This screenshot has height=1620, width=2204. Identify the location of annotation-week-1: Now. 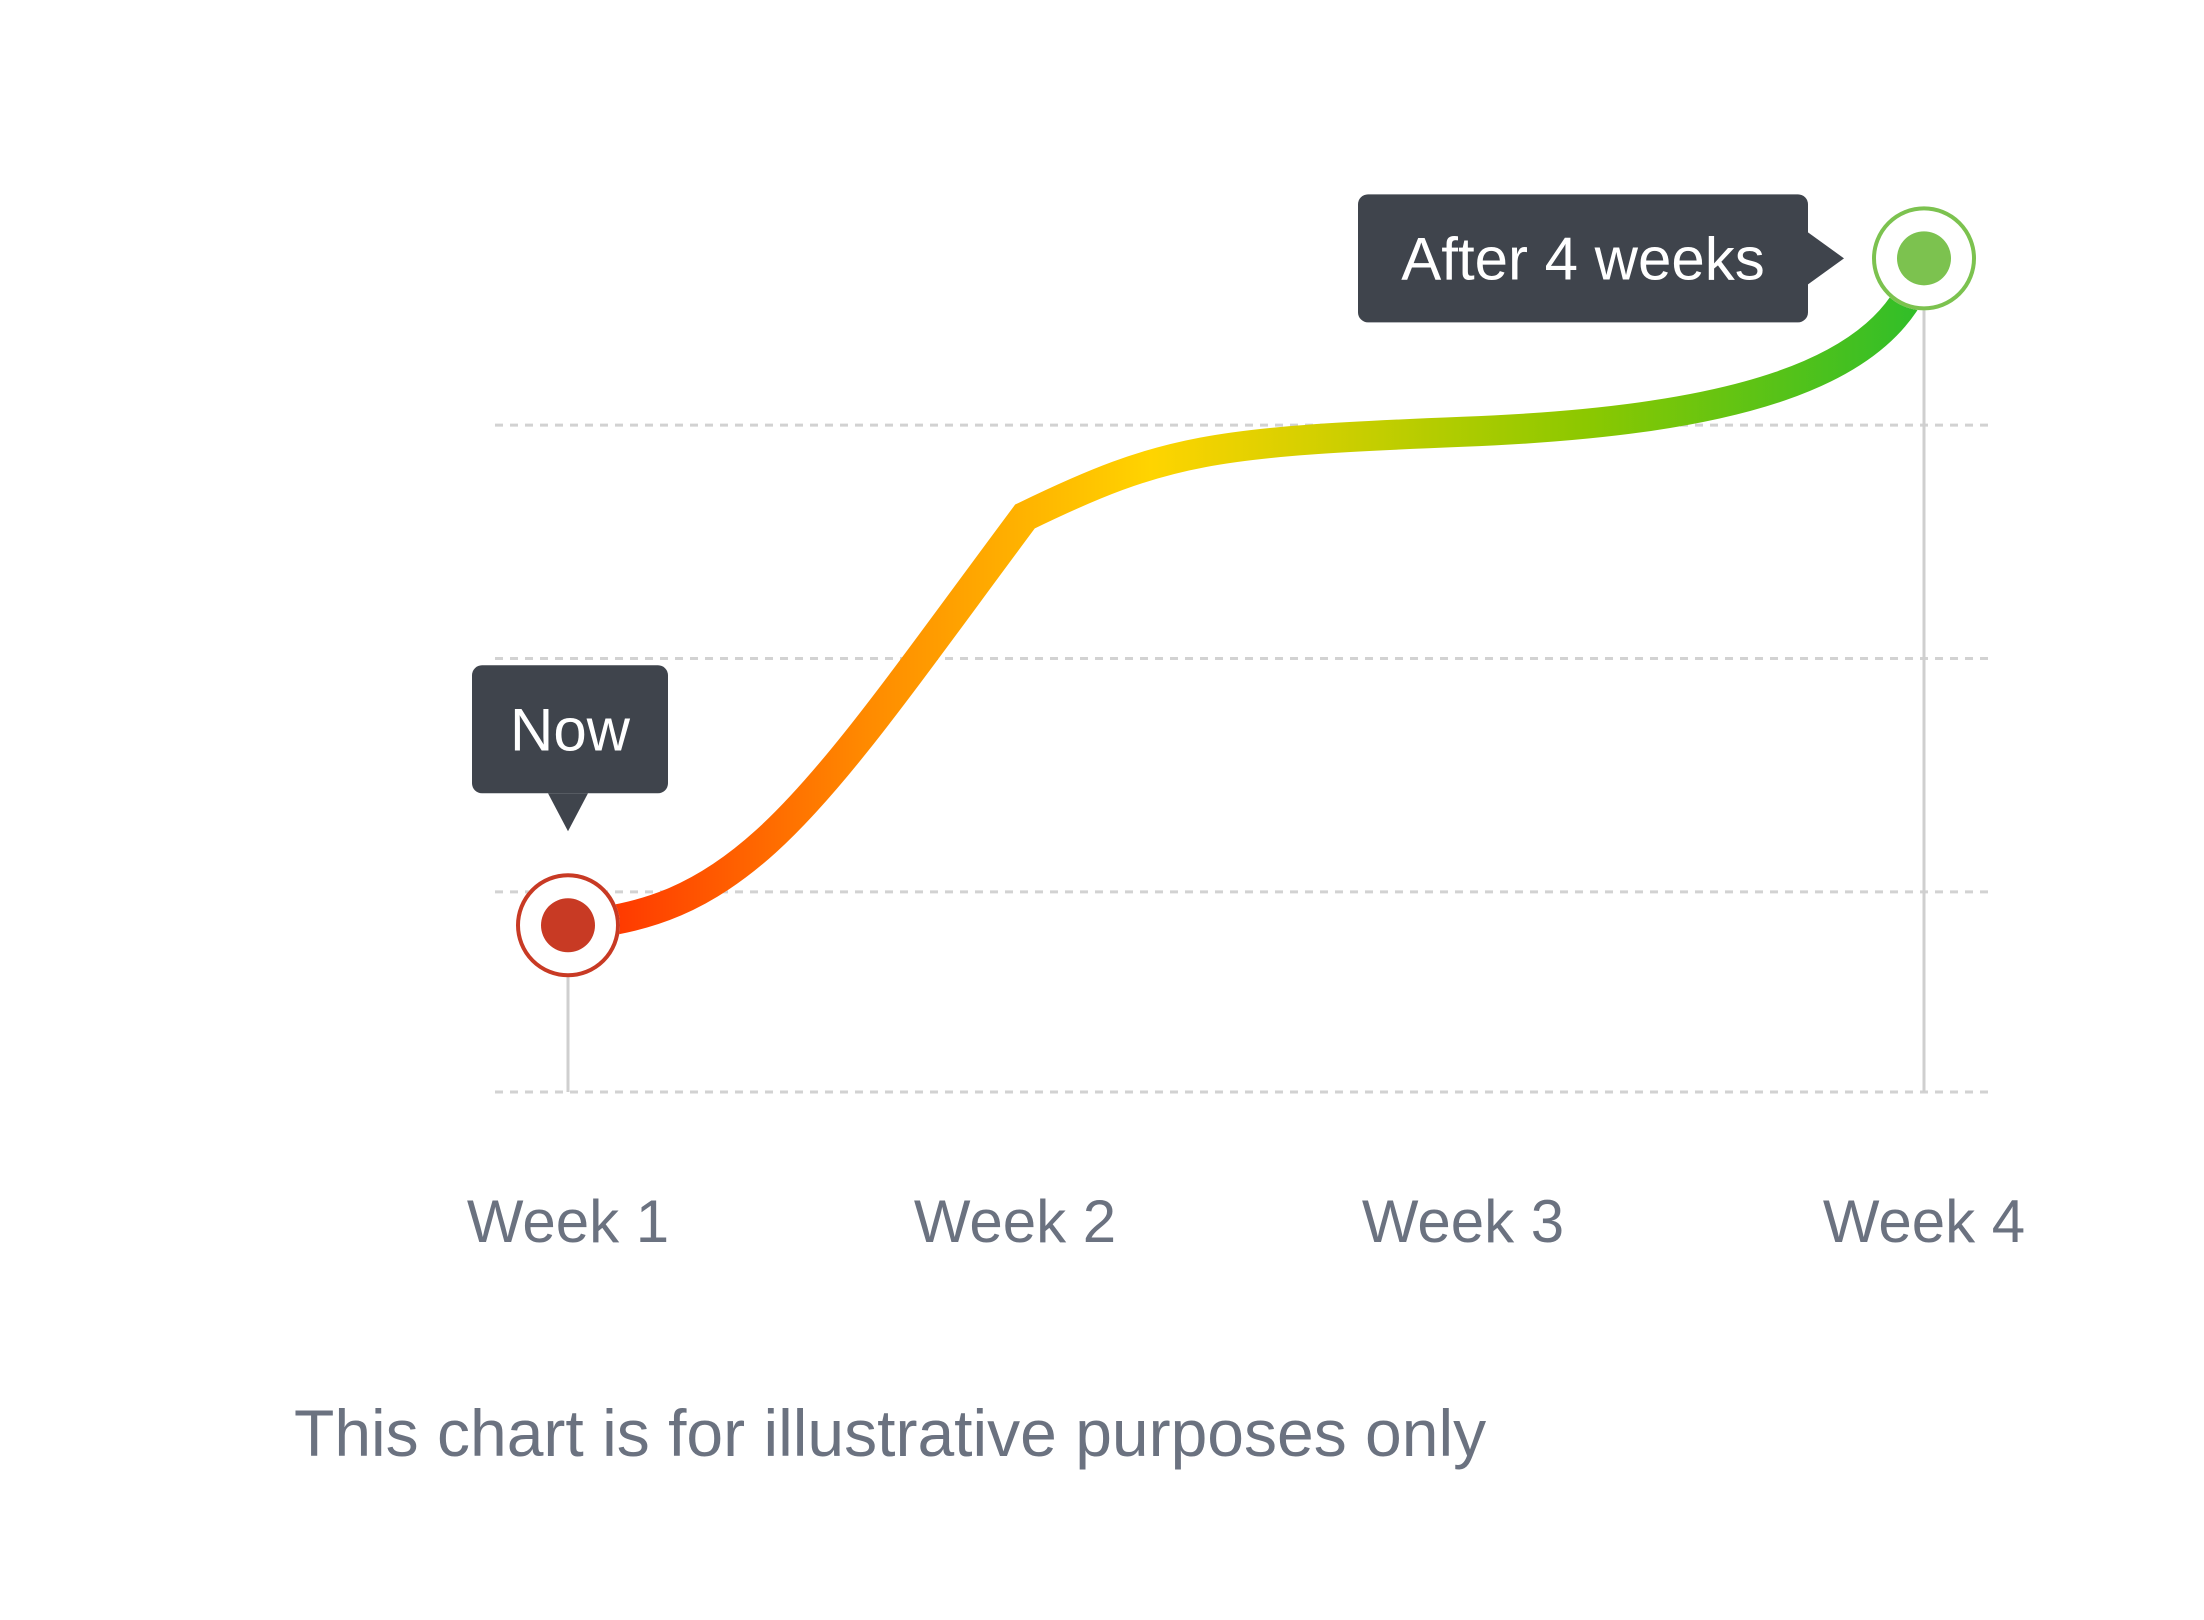
(570, 748).